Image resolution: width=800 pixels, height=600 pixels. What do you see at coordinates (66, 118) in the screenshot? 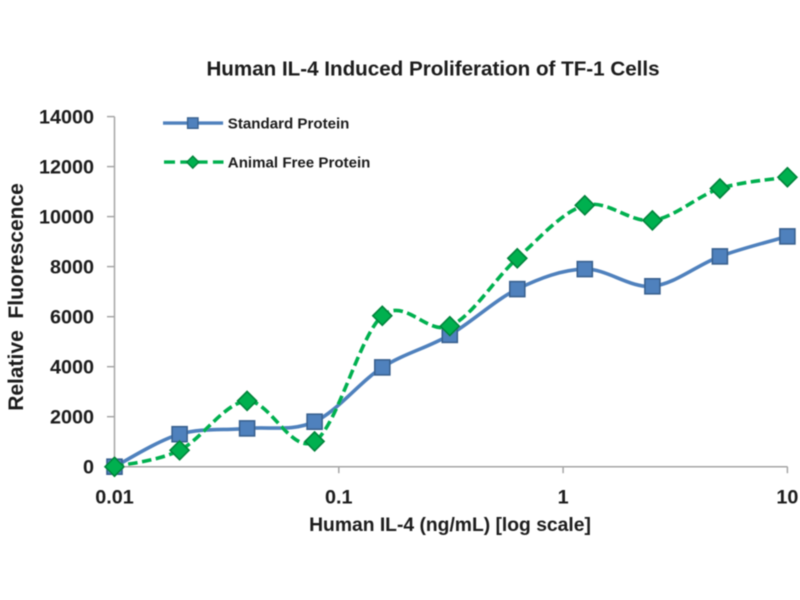
I see `svg-text: 14000` at bounding box center [66, 118].